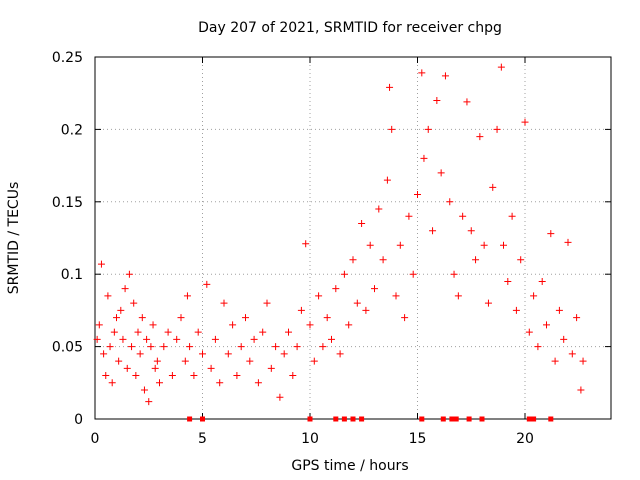  Describe the element at coordinates (525, 439) in the screenshot. I see `x-tick-label-4: 20` at that location.